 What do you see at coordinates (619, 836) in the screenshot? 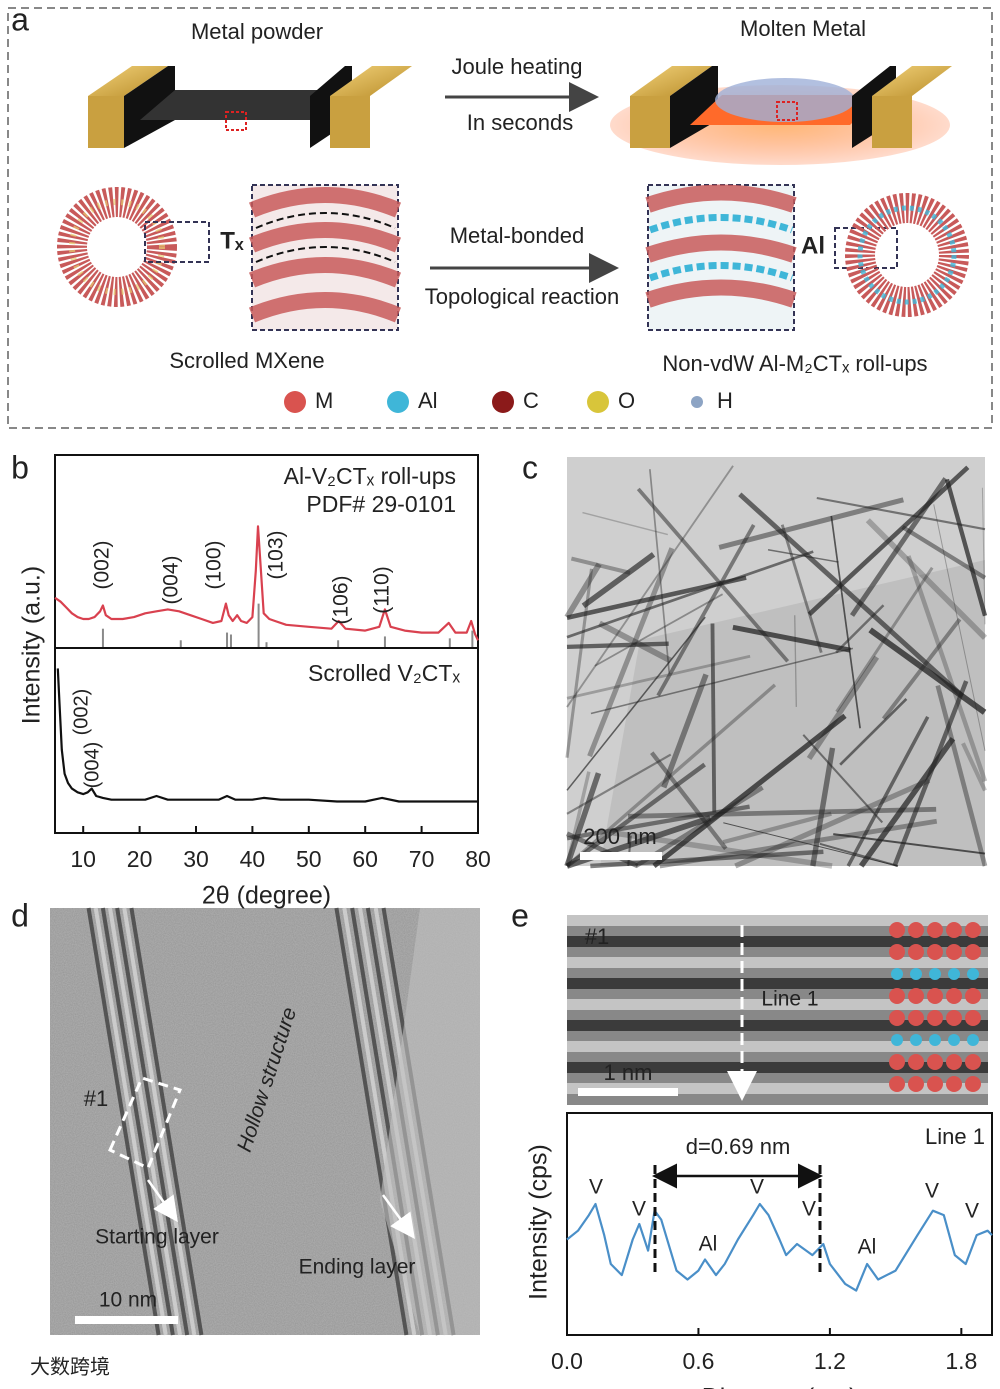
I see `scale-bar-label: 200 nm` at bounding box center [619, 836].